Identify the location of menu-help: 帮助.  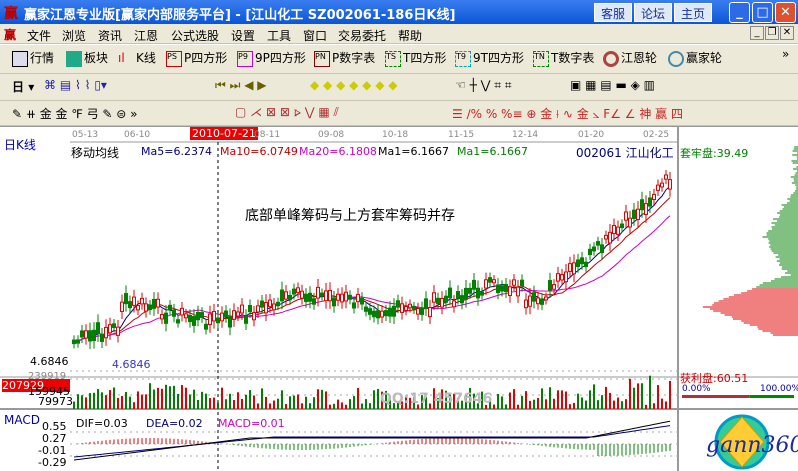
(410, 36).